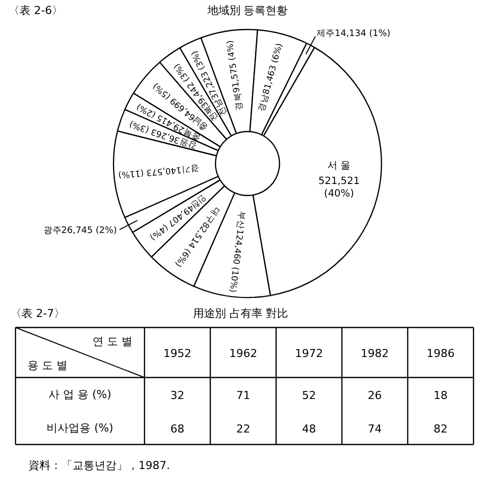  Describe the element at coordinates (243, 429) in the screenshot. I see `data-label: 22` at that location.